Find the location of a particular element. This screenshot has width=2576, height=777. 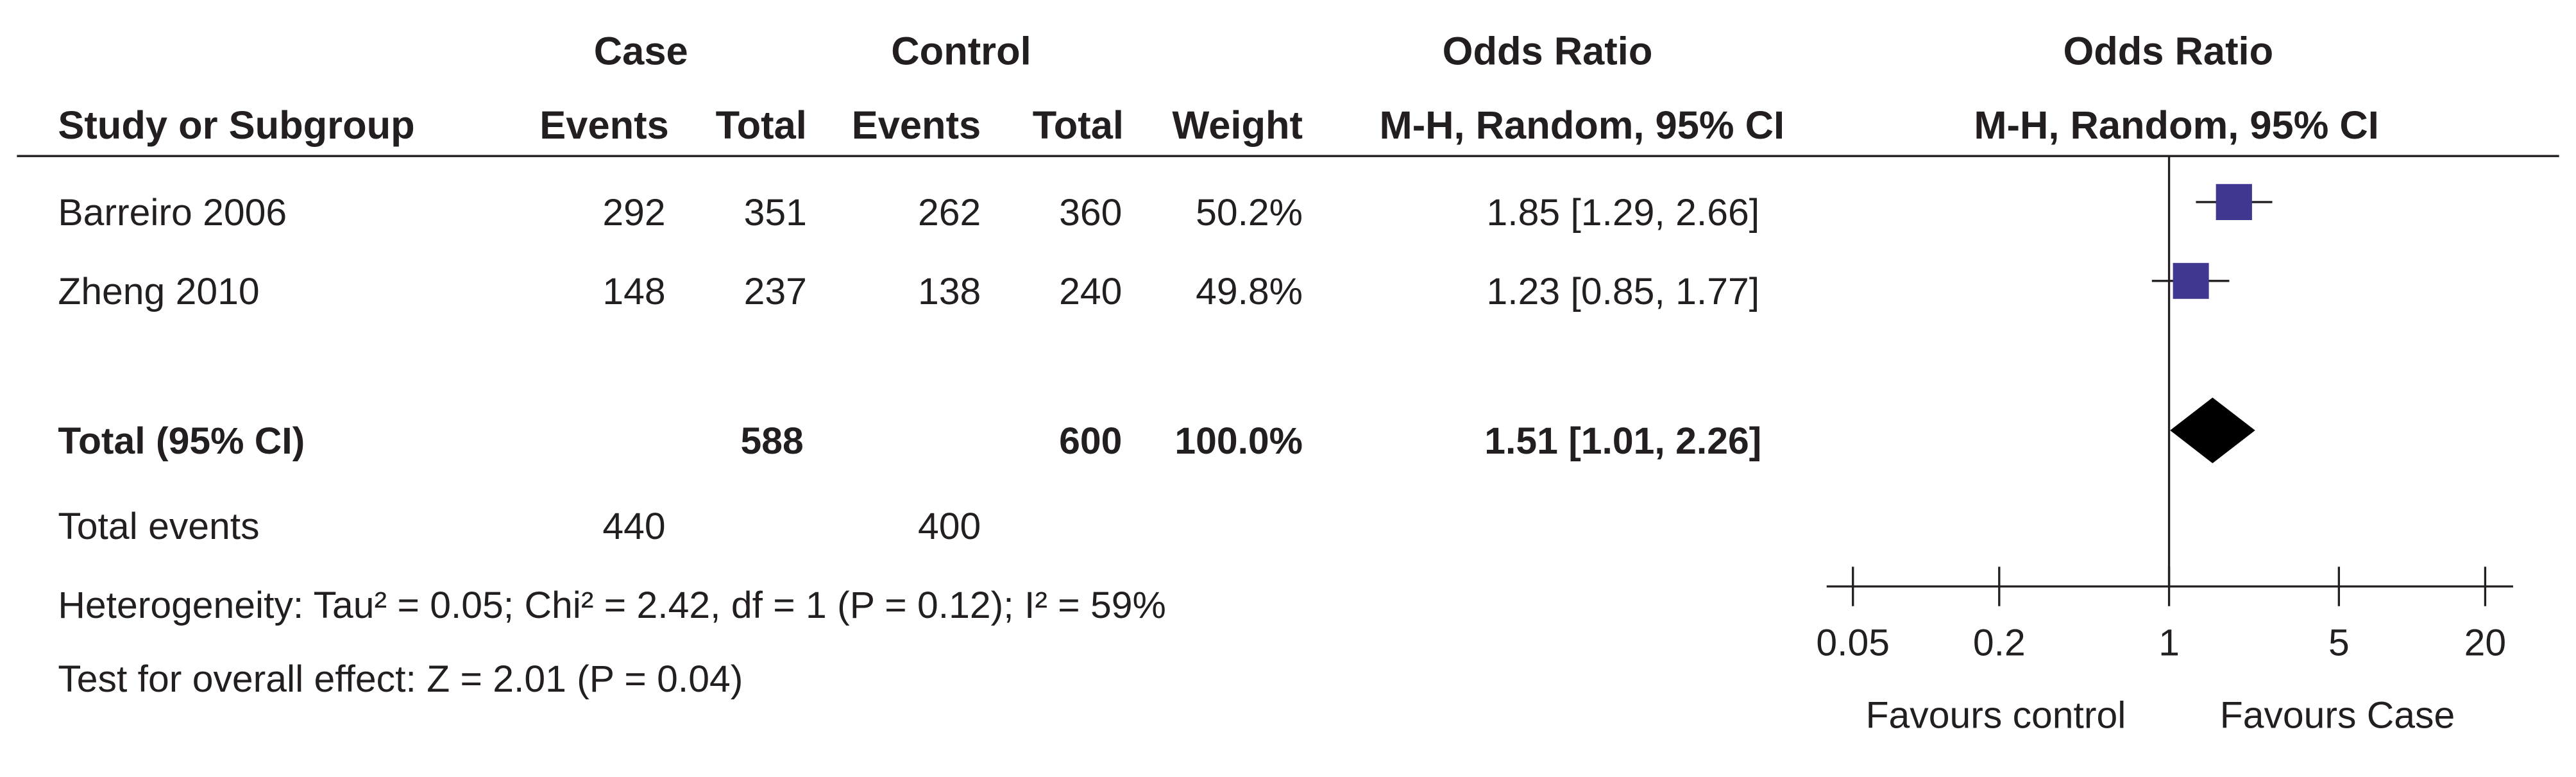

odds-ratio: 1.85 [1.29, 2.66] is located at coordinates (1623, 213).